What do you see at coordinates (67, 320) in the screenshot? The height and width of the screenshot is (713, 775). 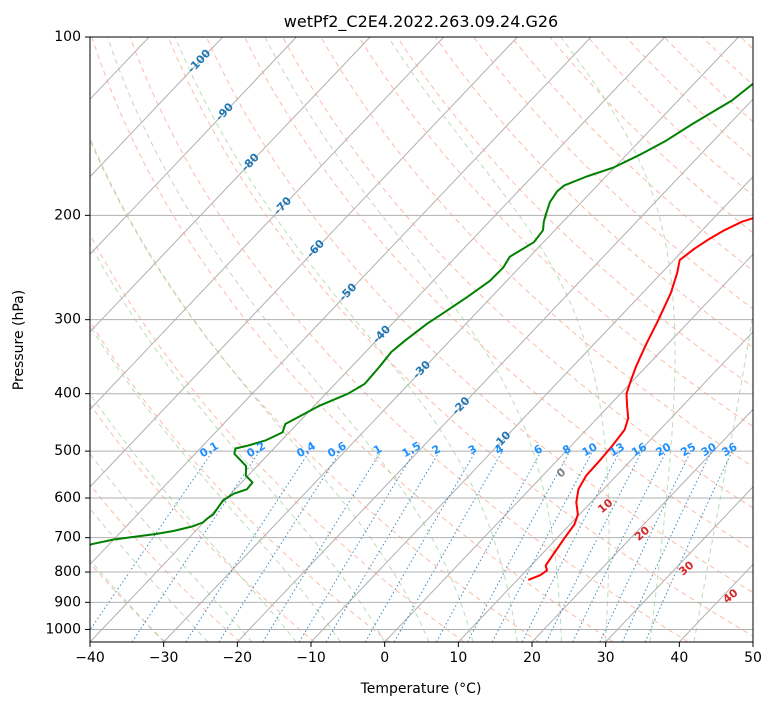 I see `y-tick-label: 300` at bounding box center [67, 320].